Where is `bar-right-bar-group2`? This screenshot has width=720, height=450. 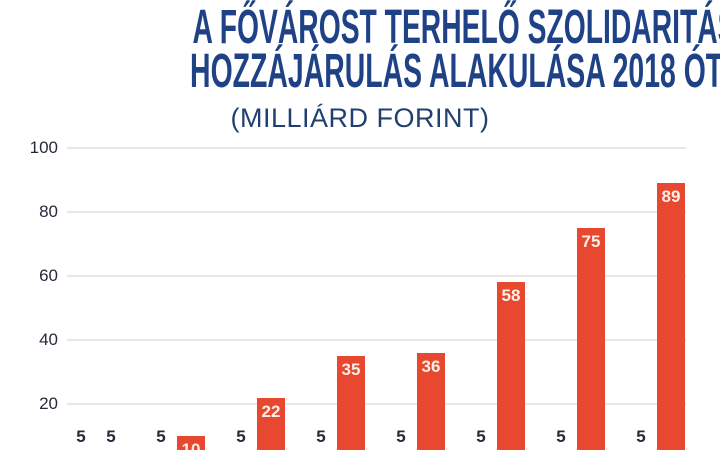
bar-right-bar-group2 is located at coordinates (191, 443).